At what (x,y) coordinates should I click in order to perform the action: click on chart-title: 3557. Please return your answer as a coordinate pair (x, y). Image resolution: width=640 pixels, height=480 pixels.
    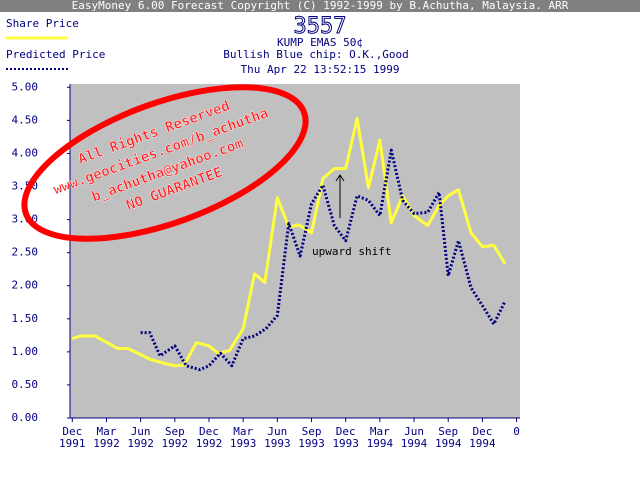
    Looking at the image, I should click on (320, 26).